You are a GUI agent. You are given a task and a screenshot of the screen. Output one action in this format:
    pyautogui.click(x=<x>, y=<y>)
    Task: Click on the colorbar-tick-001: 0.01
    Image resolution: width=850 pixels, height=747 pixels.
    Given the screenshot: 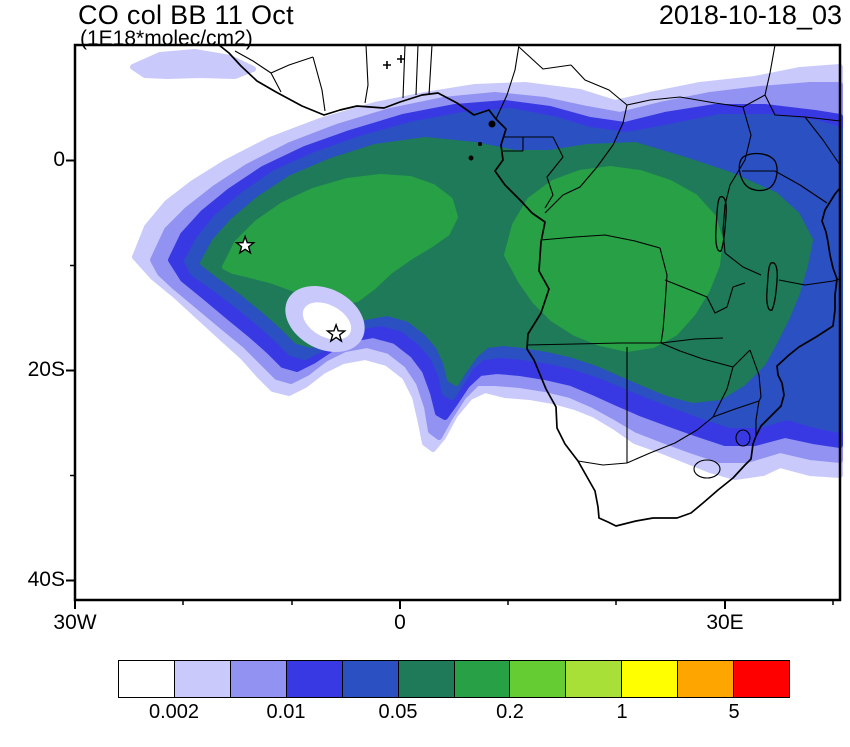 What is the action you would take?
    pyautogui.click(x=286, y=712)
    